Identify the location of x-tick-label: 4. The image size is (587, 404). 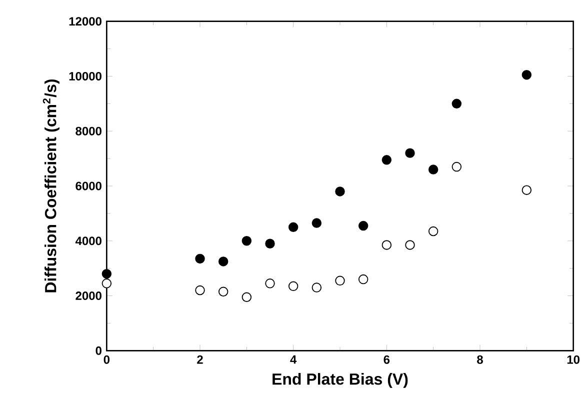
(293, 359).